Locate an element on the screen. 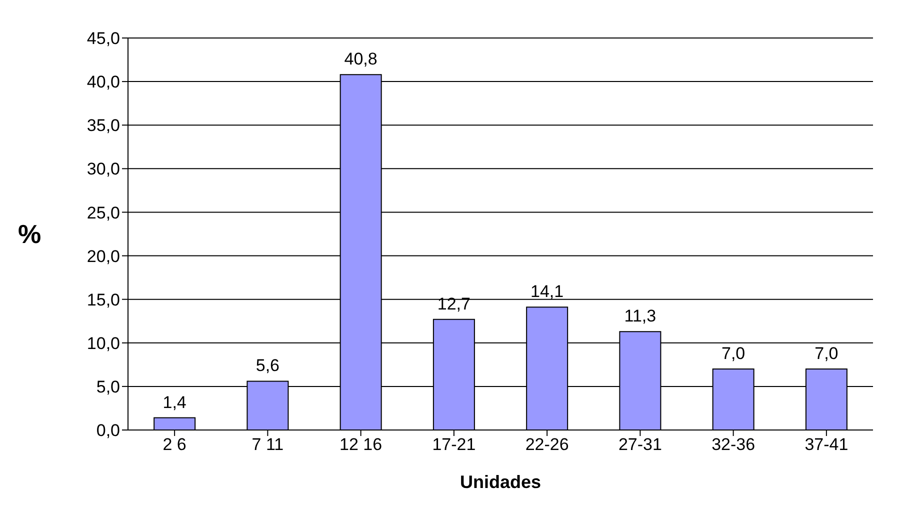  y-tick-label: 45,0 is located at coordinates (103, 38).